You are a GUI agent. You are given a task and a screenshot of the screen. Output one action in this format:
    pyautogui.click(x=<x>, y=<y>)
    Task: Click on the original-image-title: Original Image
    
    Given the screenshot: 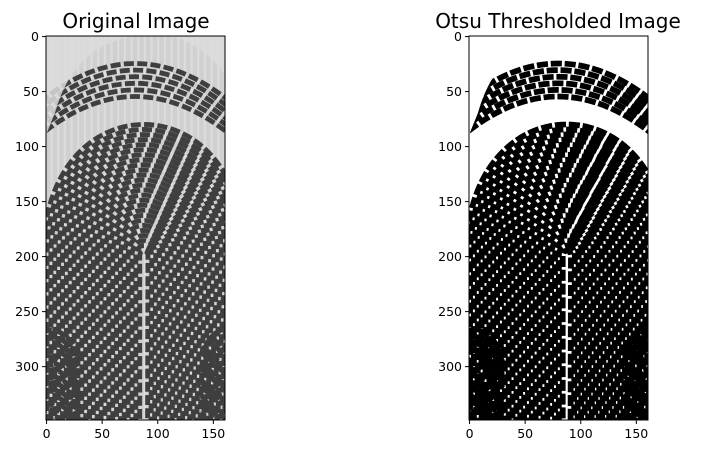 What is the action you would take?
    pyautogui.click(x=135, y=21)
    